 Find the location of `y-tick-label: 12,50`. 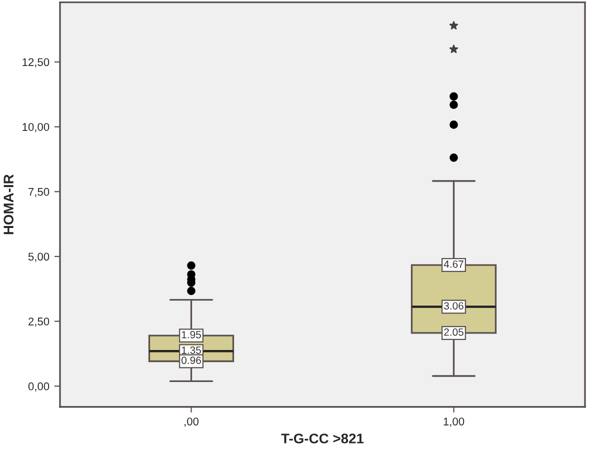

y-tick-label: 12,50 is located at coordinates (36, 63).